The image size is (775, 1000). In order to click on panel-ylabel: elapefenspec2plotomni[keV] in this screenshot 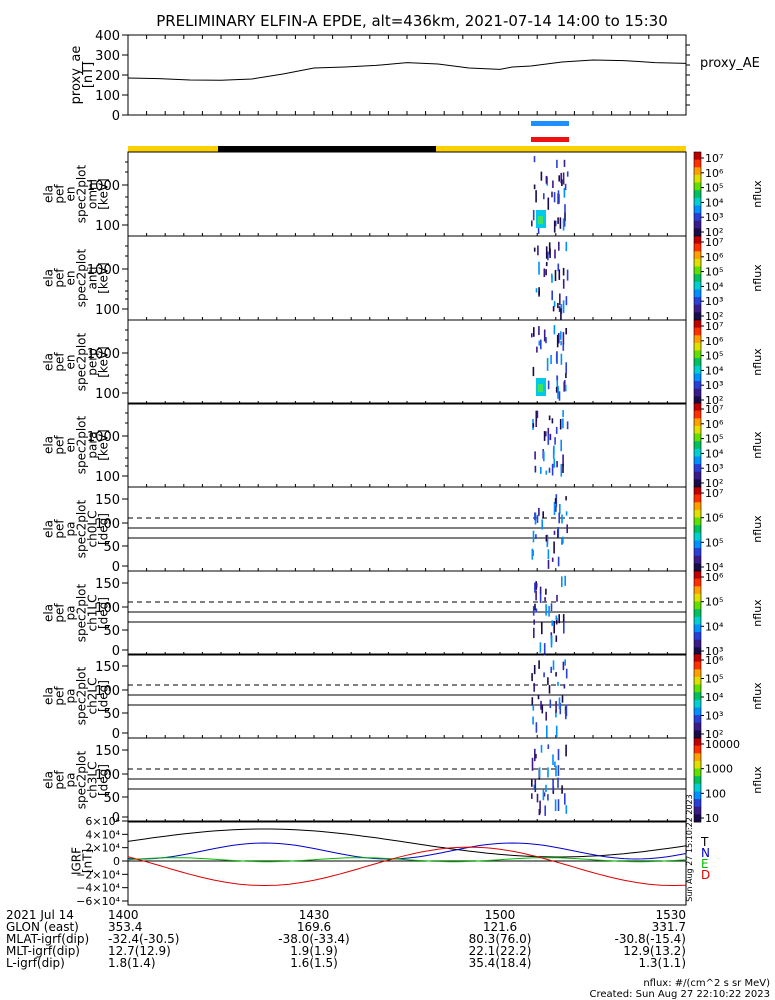, I will do `click(75, 193)`.